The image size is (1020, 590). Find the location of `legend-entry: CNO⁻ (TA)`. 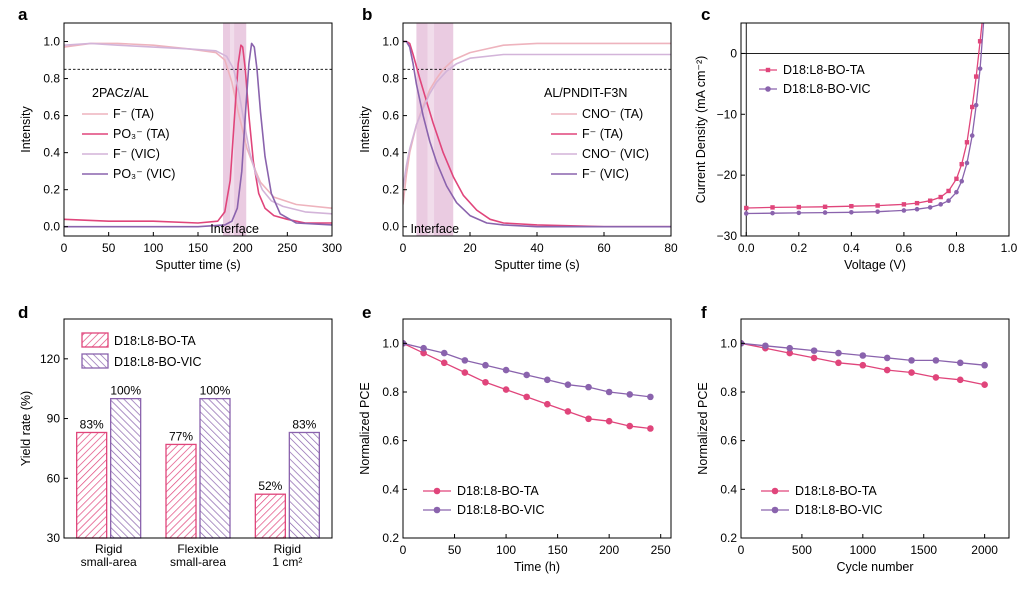

legend-entry: CNO⁻ (TA) is located at coordinates (612, 114).